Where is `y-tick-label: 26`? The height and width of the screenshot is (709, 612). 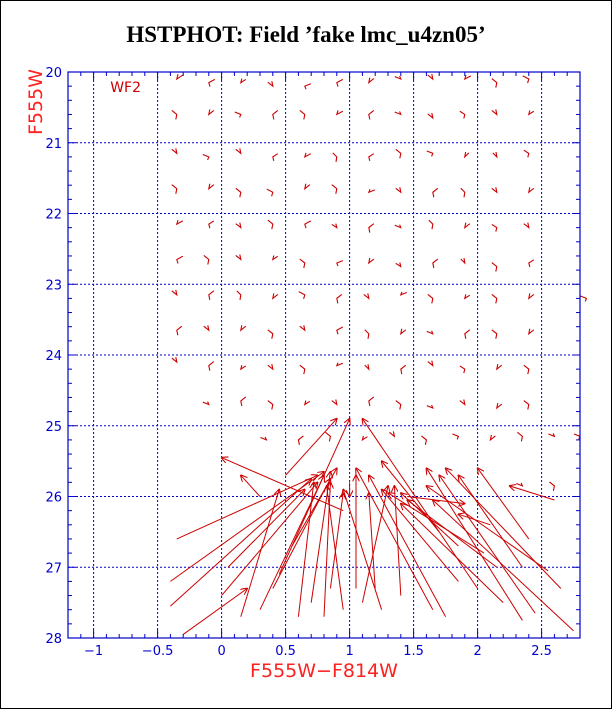 y-tick-label: 26 is located at coordinates (53, 498).